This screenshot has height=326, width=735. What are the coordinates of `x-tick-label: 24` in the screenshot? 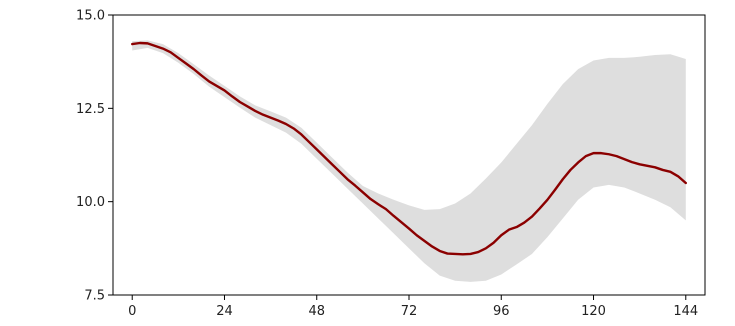 It's located at (224, 311).